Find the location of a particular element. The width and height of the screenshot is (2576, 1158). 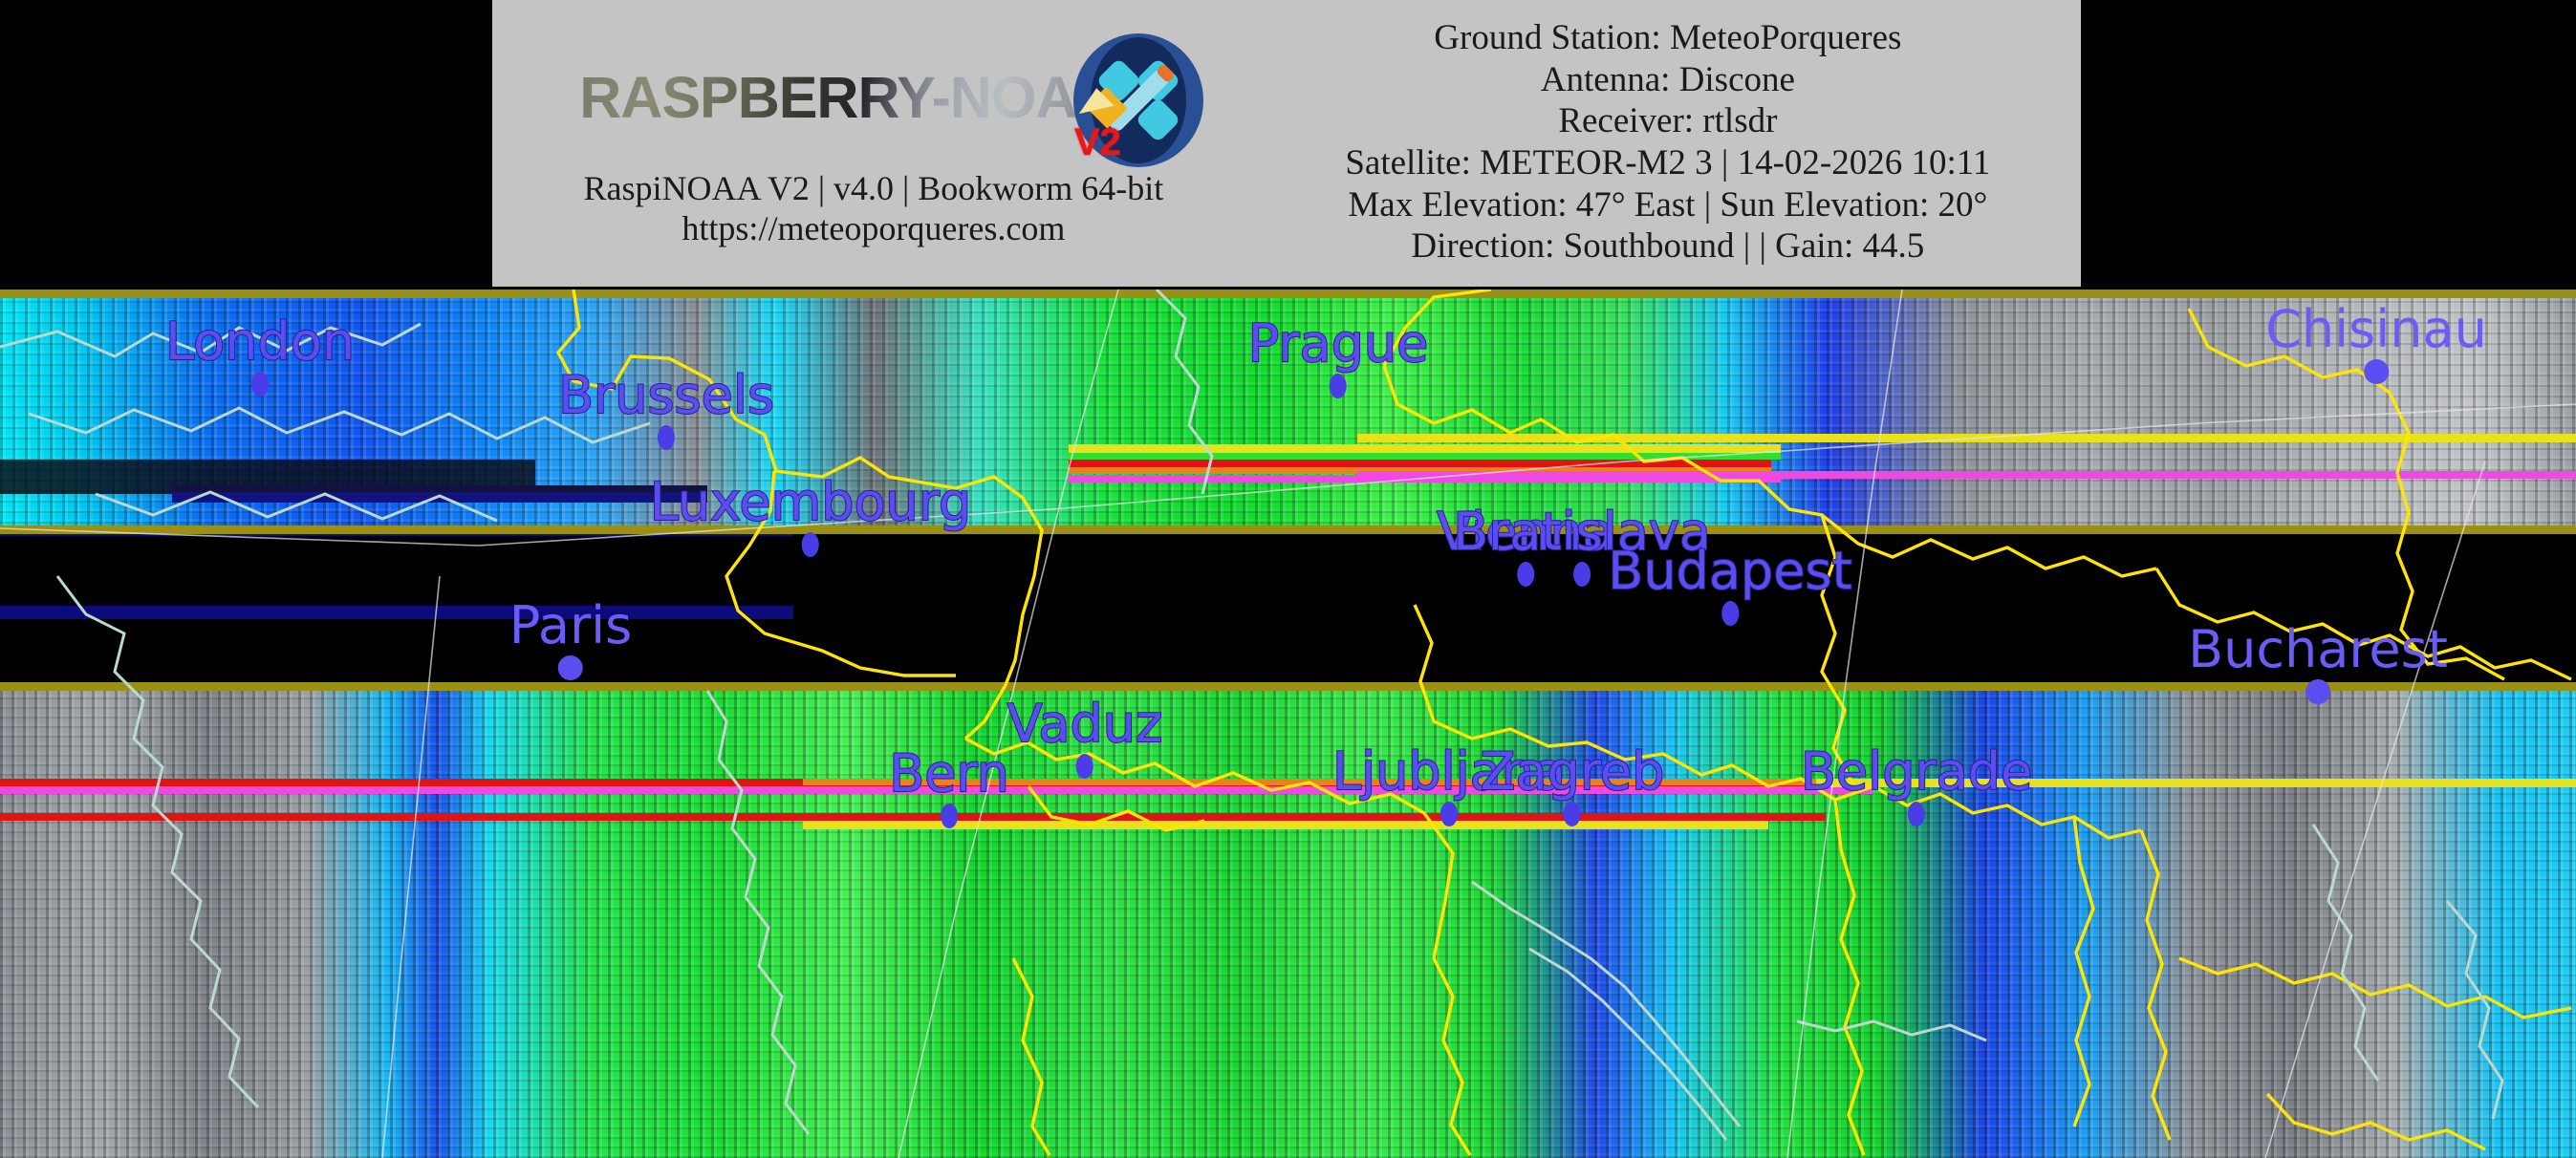

receiver-line: Receiver: rtlsdr is located at coordinates (1668, 121).